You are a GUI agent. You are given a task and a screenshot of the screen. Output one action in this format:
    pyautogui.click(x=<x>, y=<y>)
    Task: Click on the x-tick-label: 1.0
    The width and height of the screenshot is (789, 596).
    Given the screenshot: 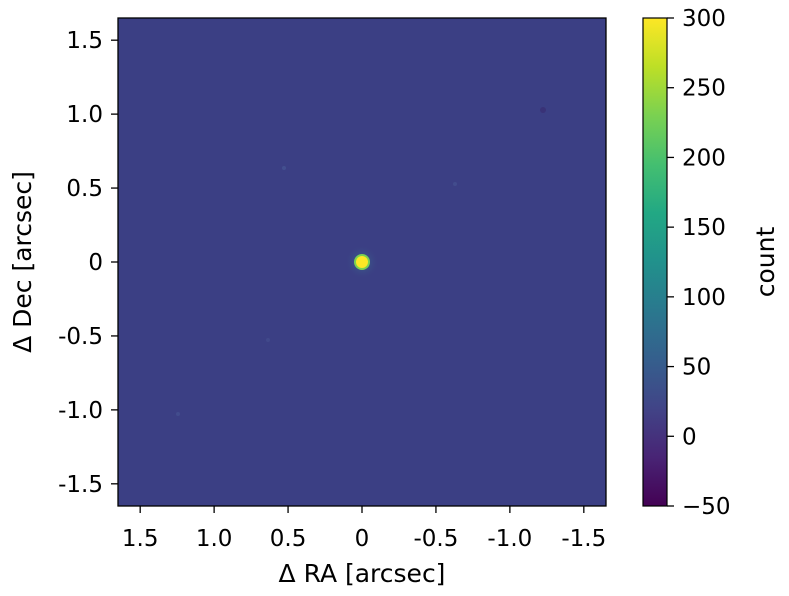 What is the action you would take?
    pyautogui.click(x=214, y=539)
    